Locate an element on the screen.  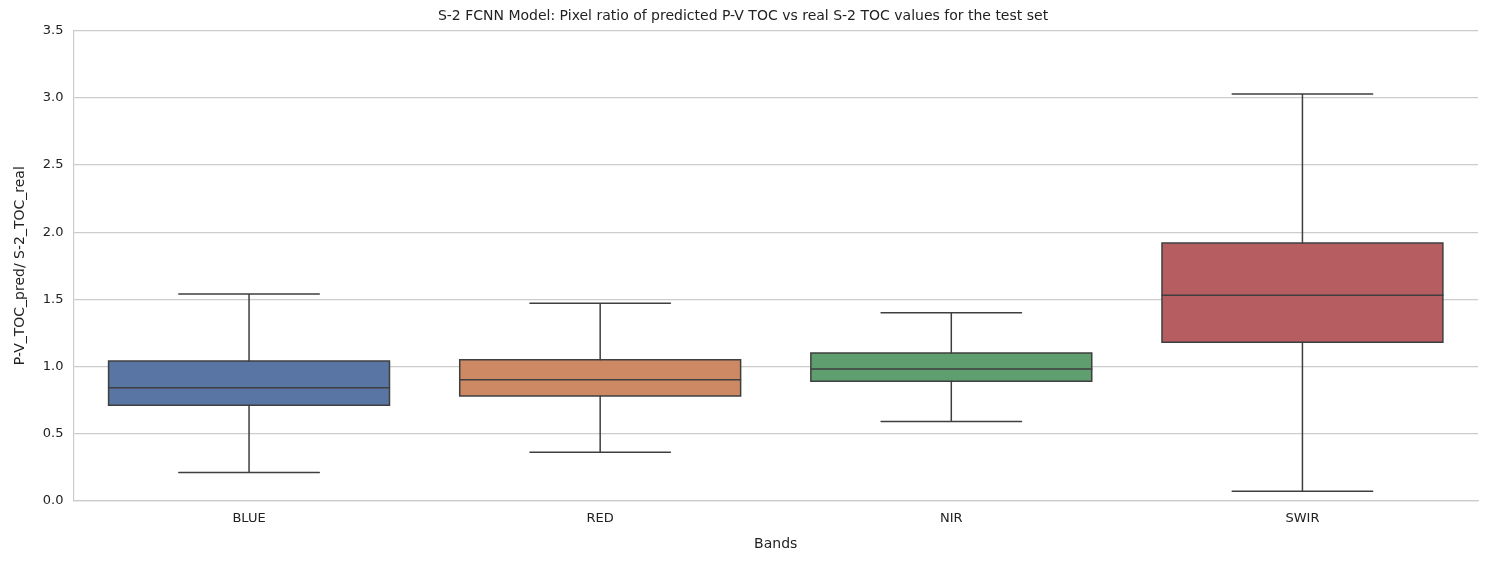
x-tick-label: NIR is located at coordinates (951, 517).